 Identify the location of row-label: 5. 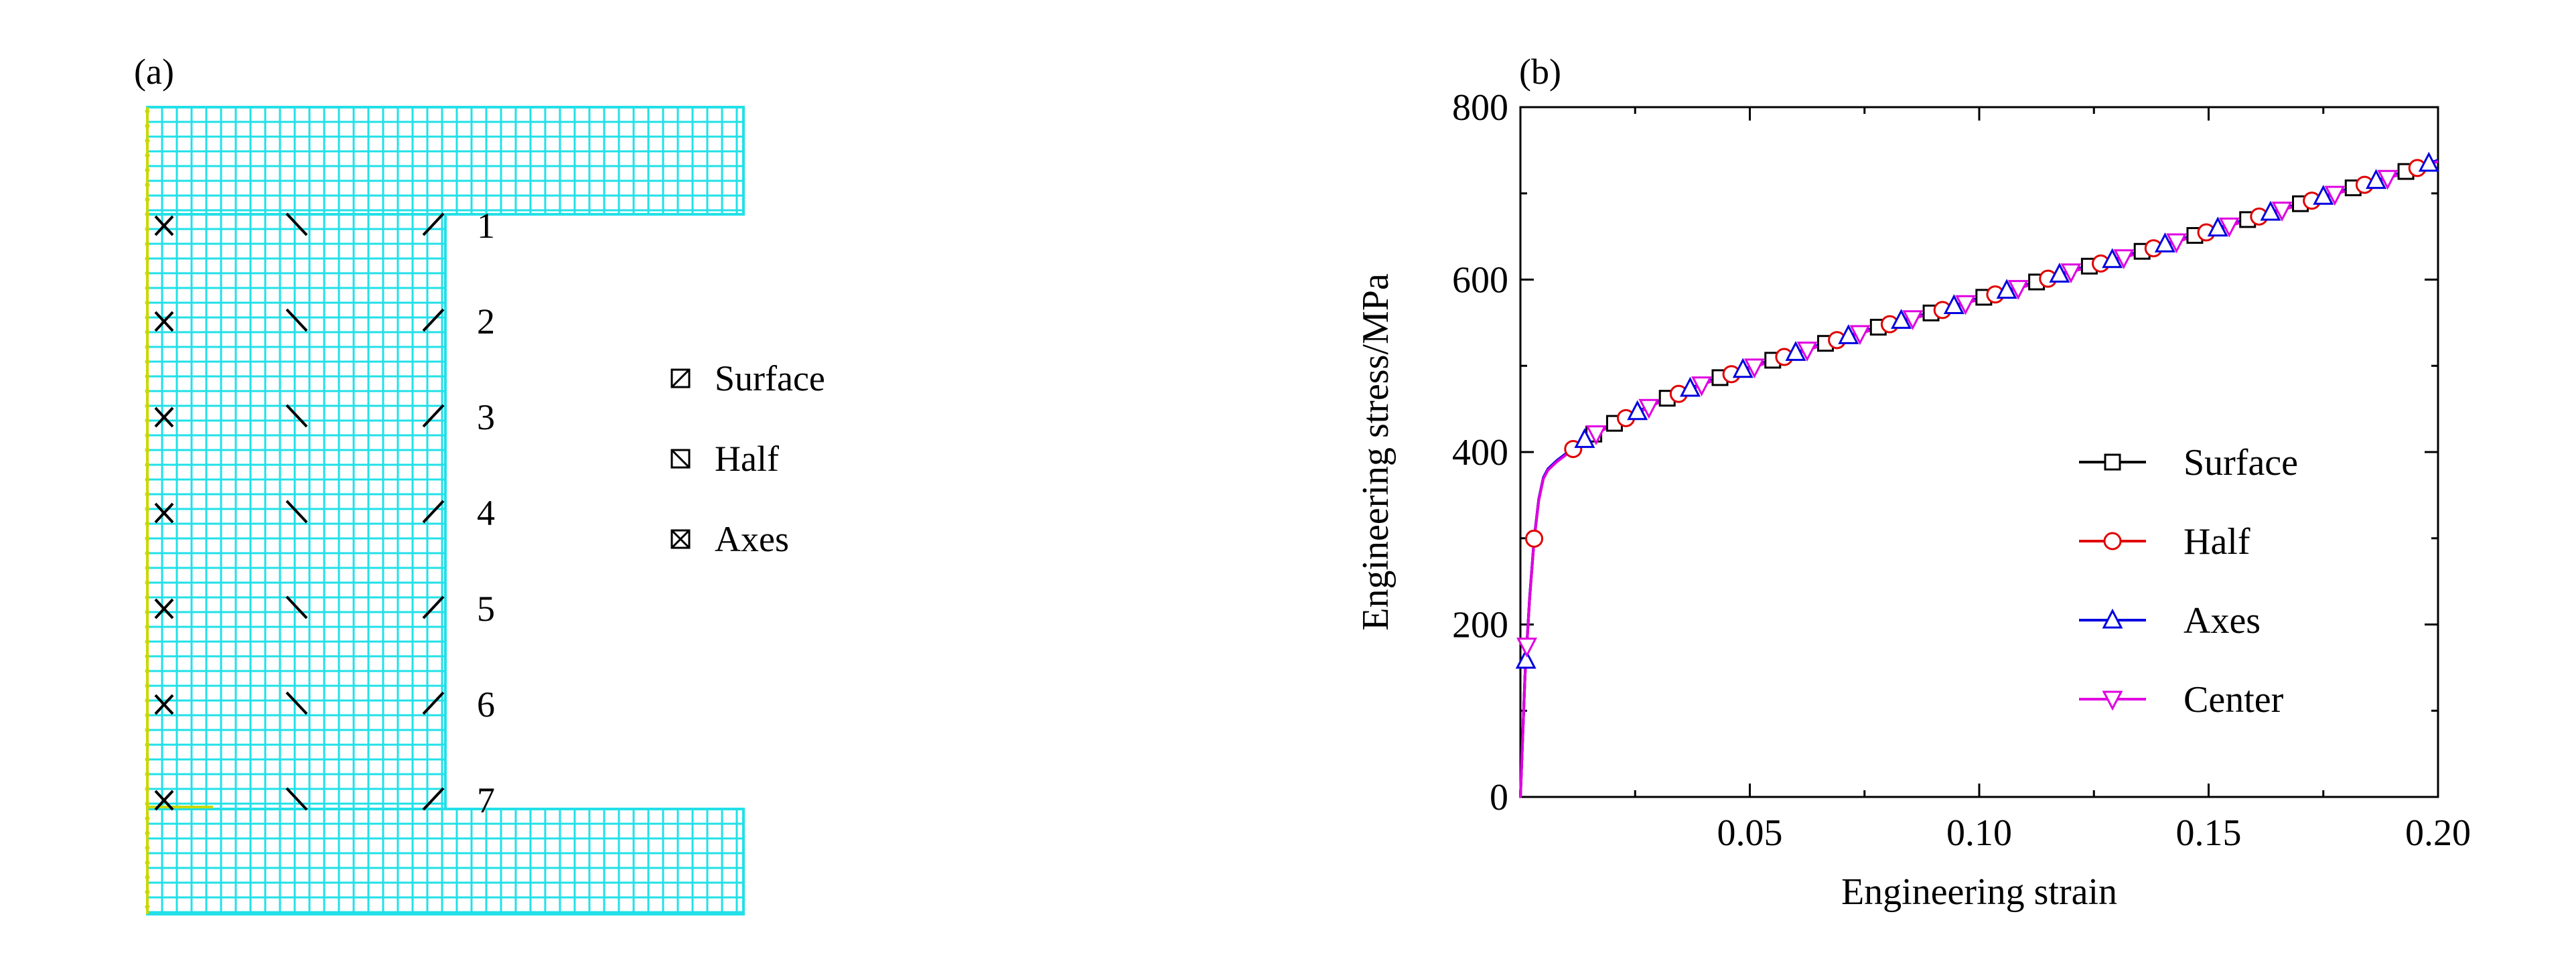
(486, 609).